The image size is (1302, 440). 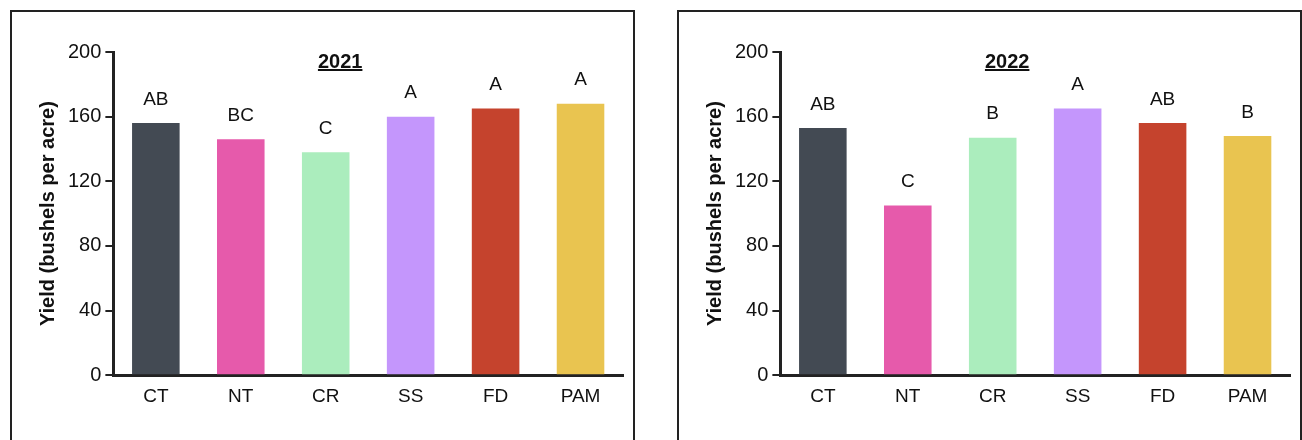 What do you see at coordinates (1007, 61) in the screenshot?
I see `chart-title: 2022` at bounding box center [1007, 61].